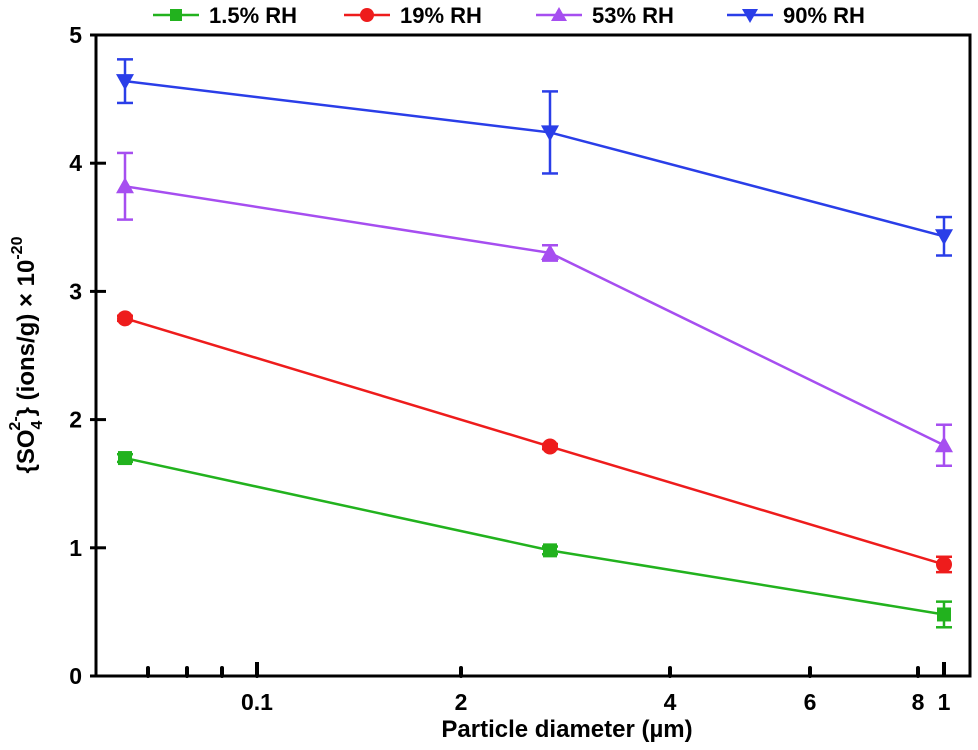 The height and width of the screenshot is (750, 978). Describe the element at coordinates (441, 15) in the screenshot. I see `legend-label: 19% RH` at that location.